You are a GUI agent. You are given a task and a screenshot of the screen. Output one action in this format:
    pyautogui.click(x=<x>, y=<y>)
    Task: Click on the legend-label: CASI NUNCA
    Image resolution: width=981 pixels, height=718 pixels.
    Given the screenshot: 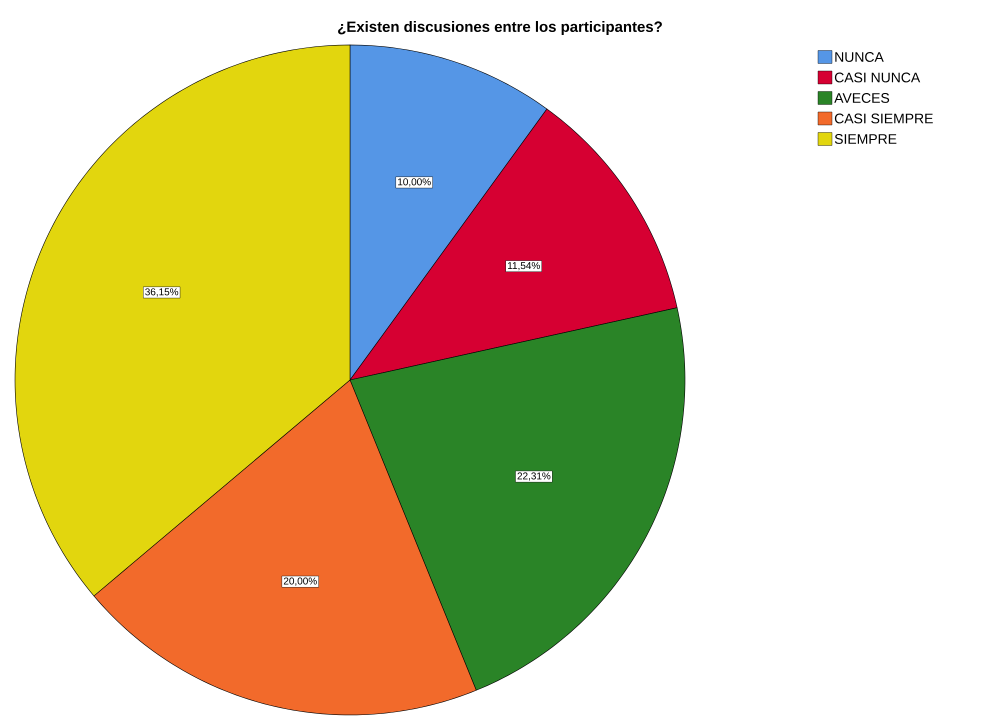 What is the action you would take?
    pyautogui.click(x=877, y=77)
    